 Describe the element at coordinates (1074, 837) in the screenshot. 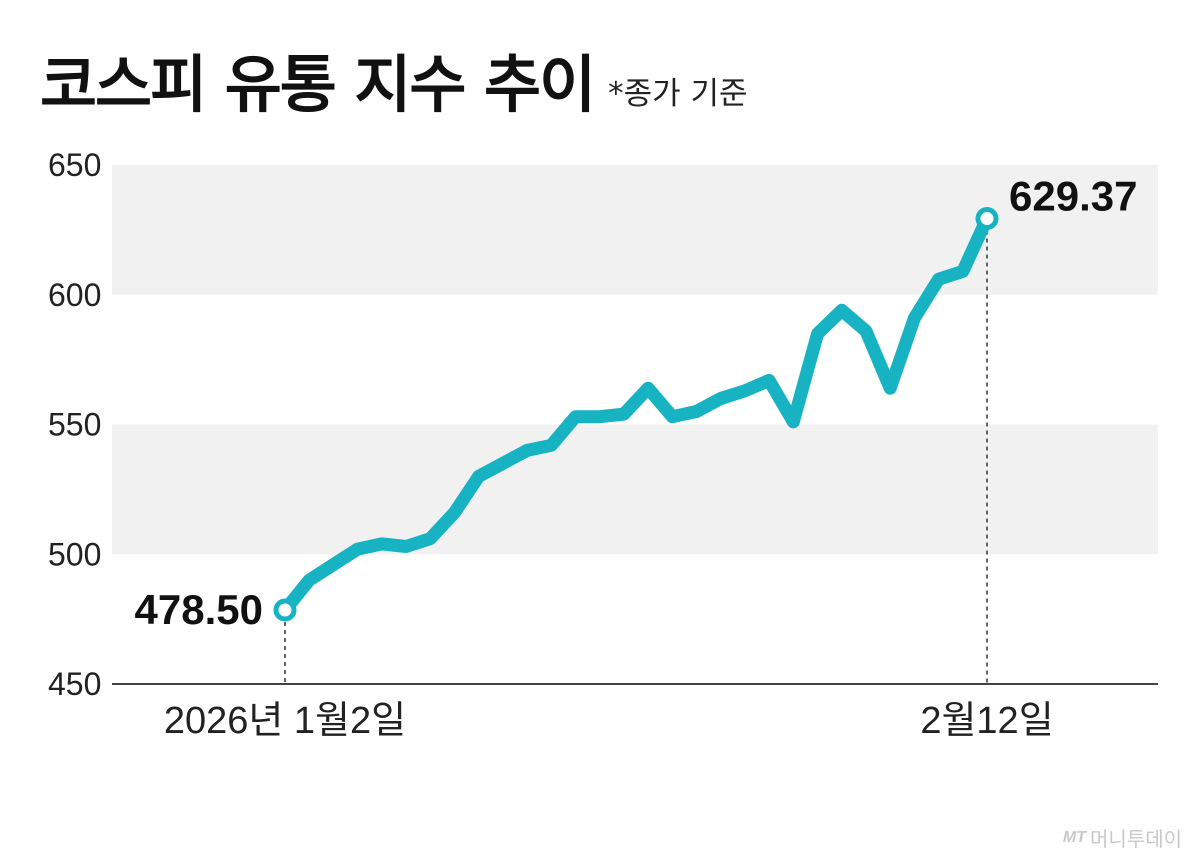

I see `publisher-logo: MT` at that location.